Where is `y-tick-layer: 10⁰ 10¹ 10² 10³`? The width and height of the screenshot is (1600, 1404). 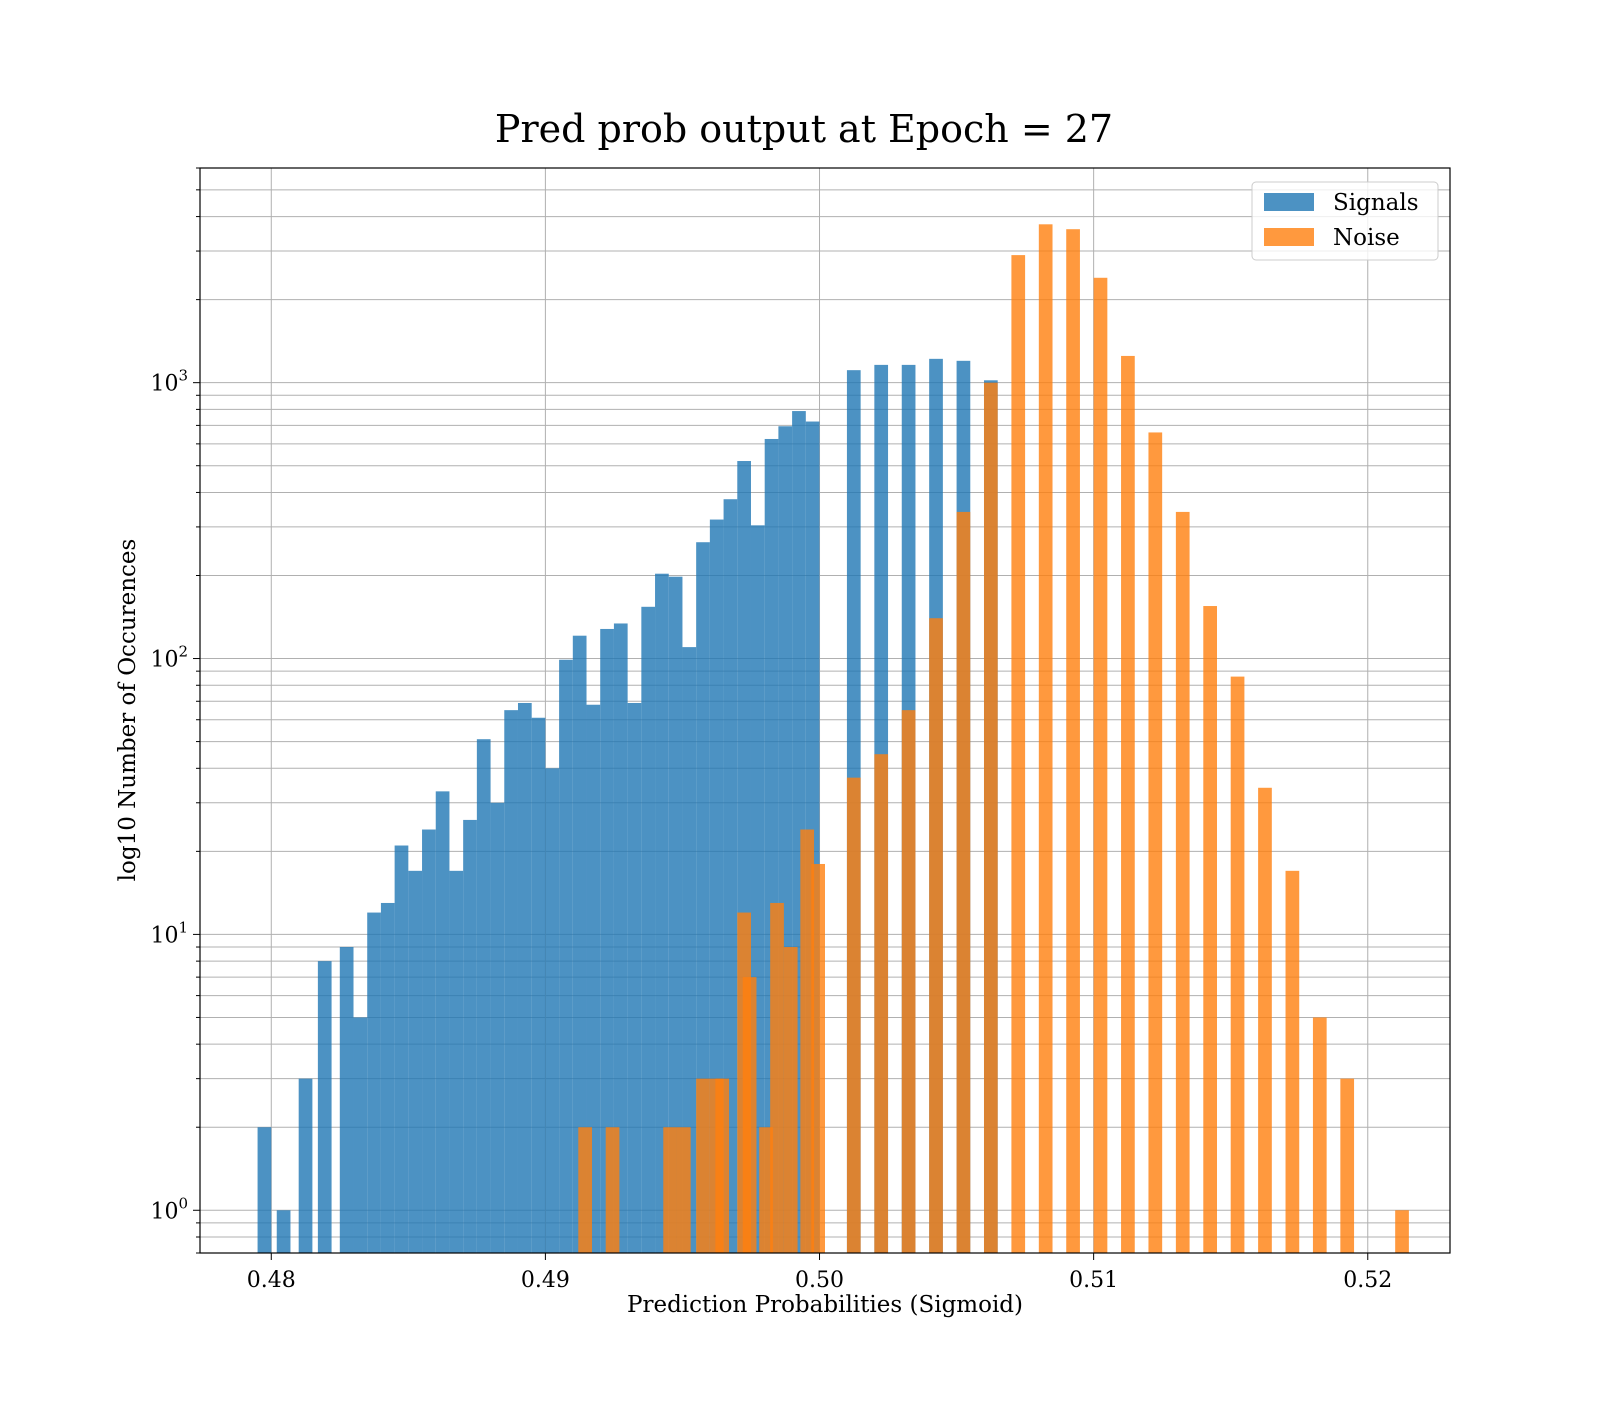
y-tick-layer: 10⁰ 10¹ 10² 10³ is located at coordinates (175, 710).